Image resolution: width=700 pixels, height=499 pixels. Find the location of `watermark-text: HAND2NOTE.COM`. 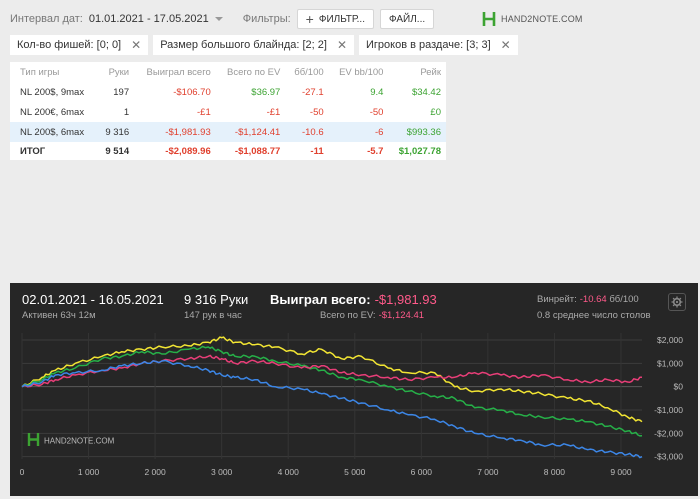

watermark-text: HAND2NOTE.COM is located at coordinates (79, 441).